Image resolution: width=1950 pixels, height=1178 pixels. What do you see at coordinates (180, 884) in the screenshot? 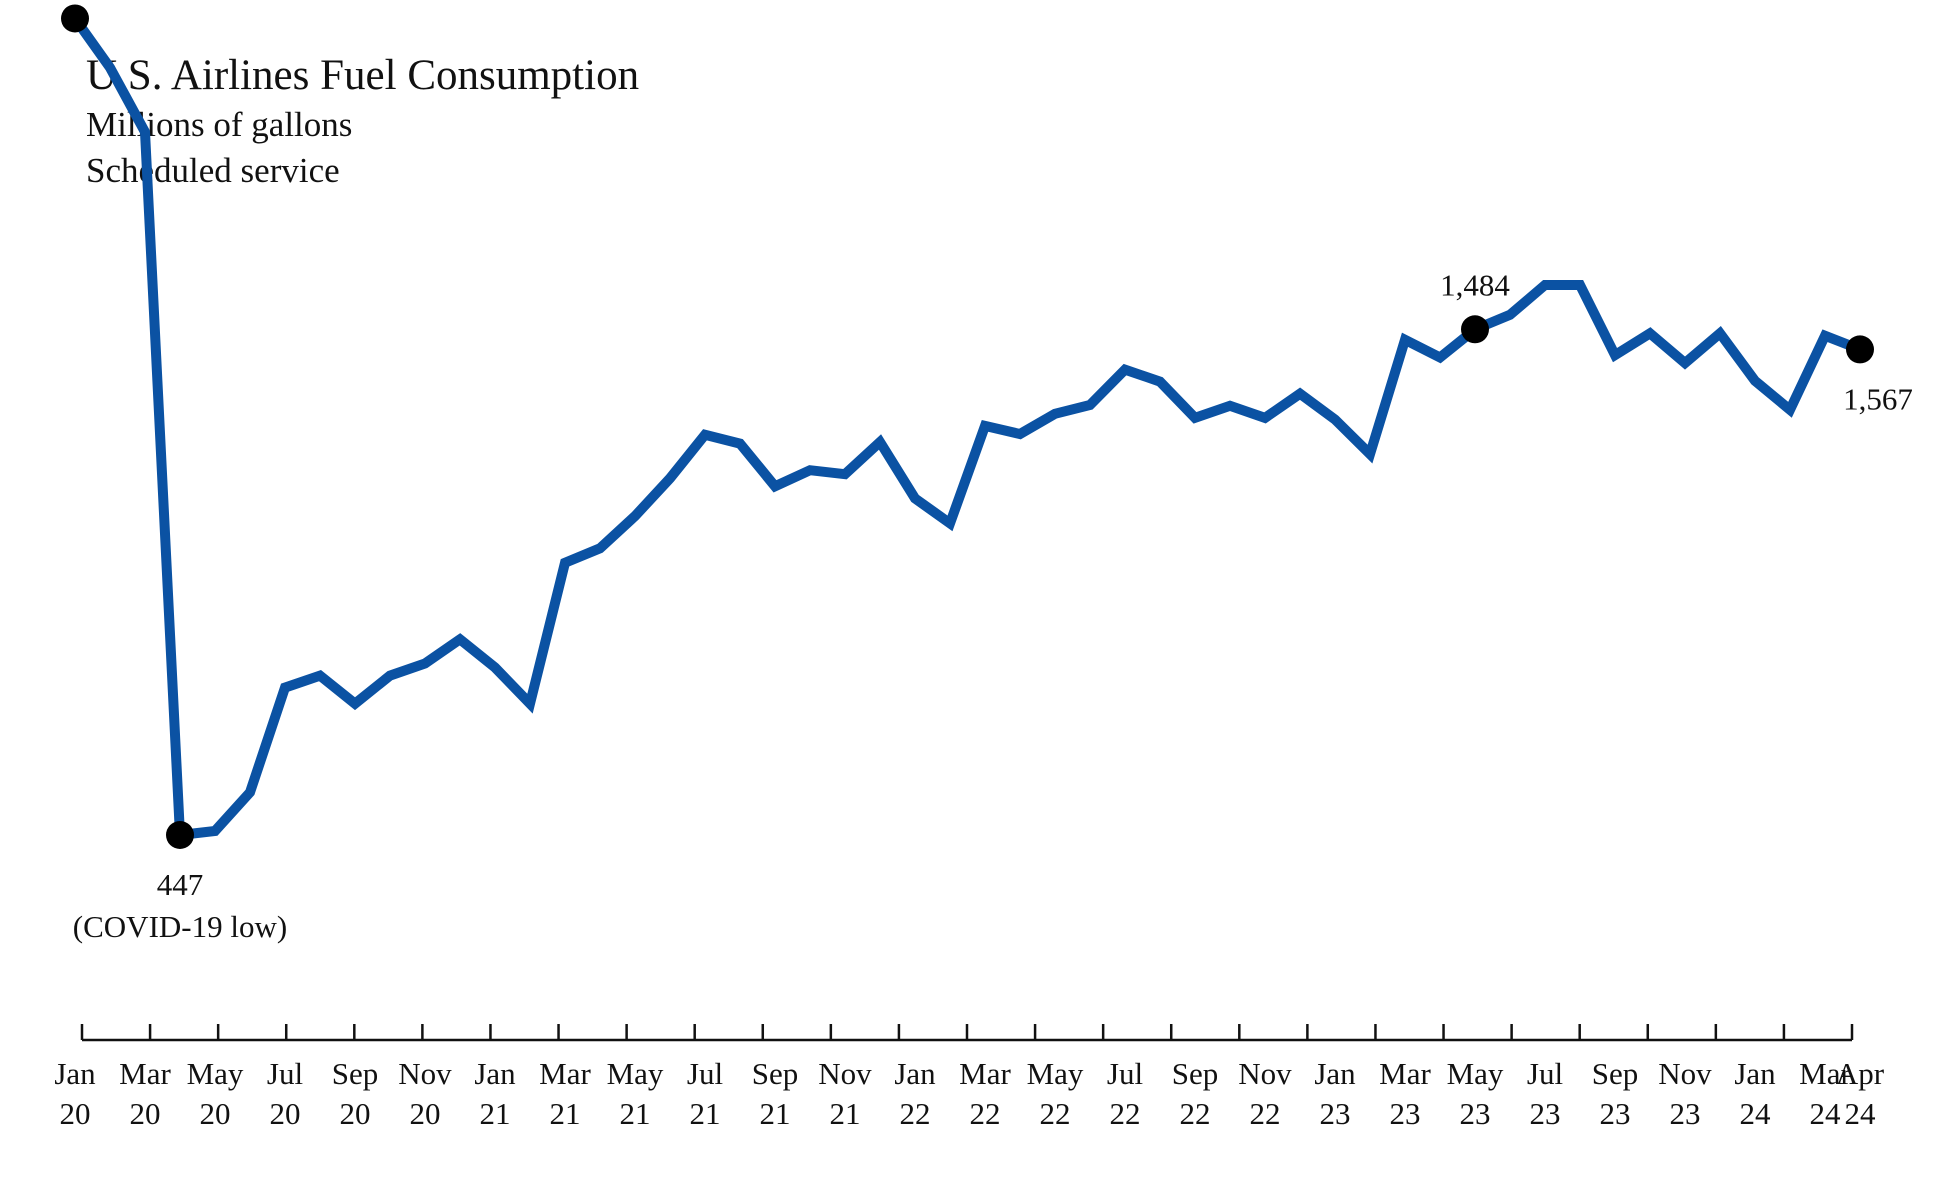
I see `annotation-label: 447` at bounding box center [180, 884].